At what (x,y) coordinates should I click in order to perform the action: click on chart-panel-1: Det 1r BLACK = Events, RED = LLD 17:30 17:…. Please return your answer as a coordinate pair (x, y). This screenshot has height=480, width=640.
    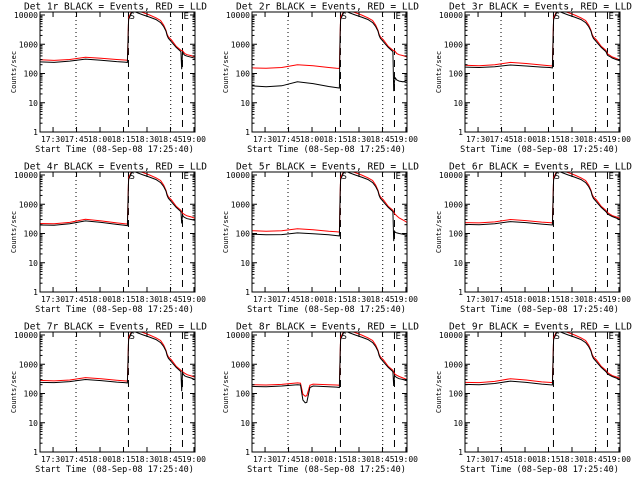
    Looking at the image, I should click on (108, 79).